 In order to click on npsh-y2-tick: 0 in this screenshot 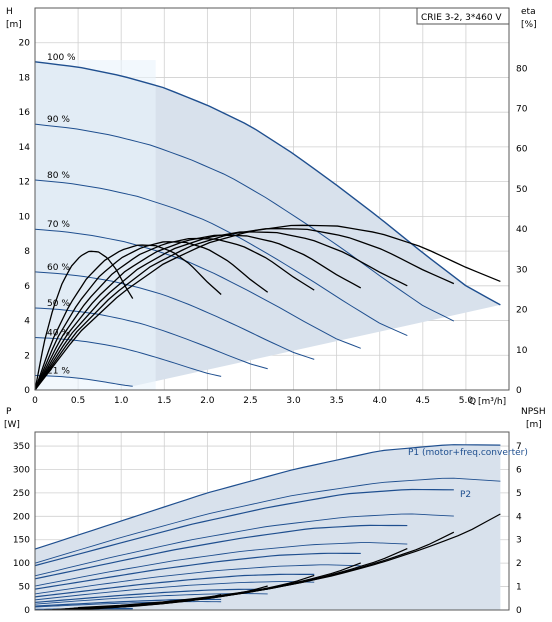, I will do `click(519, 611)`.